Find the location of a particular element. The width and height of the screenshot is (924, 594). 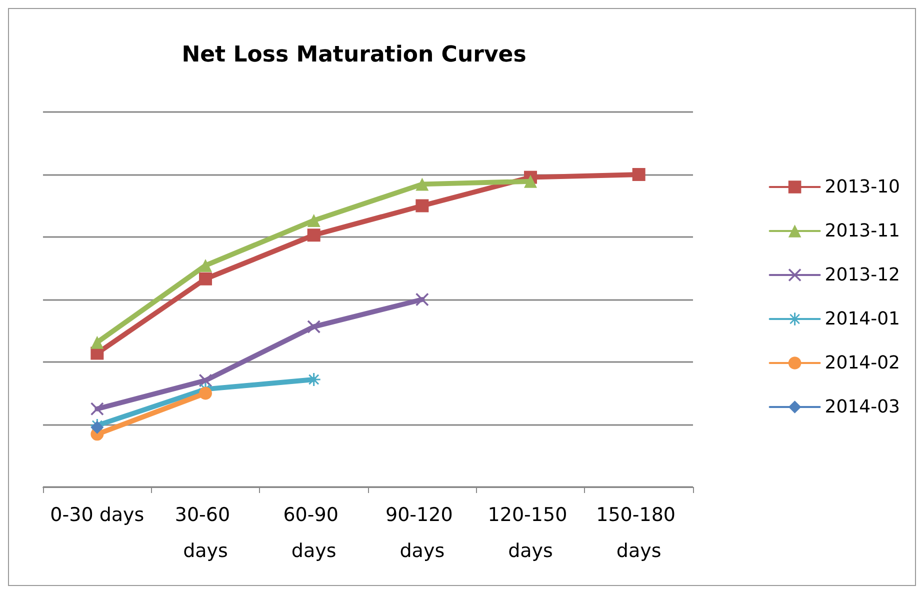

x-tick-label: 120-150 days is located at coordinates (531, 533).